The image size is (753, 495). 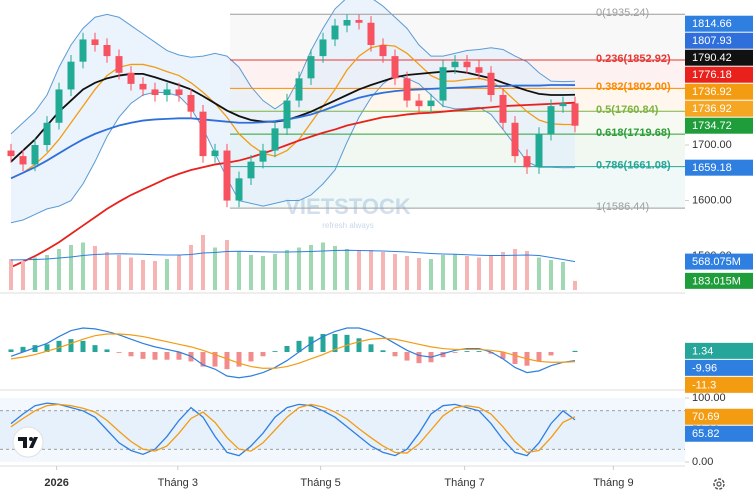 I want to click on badge-label: -9.96, so click(x=704, y=368).